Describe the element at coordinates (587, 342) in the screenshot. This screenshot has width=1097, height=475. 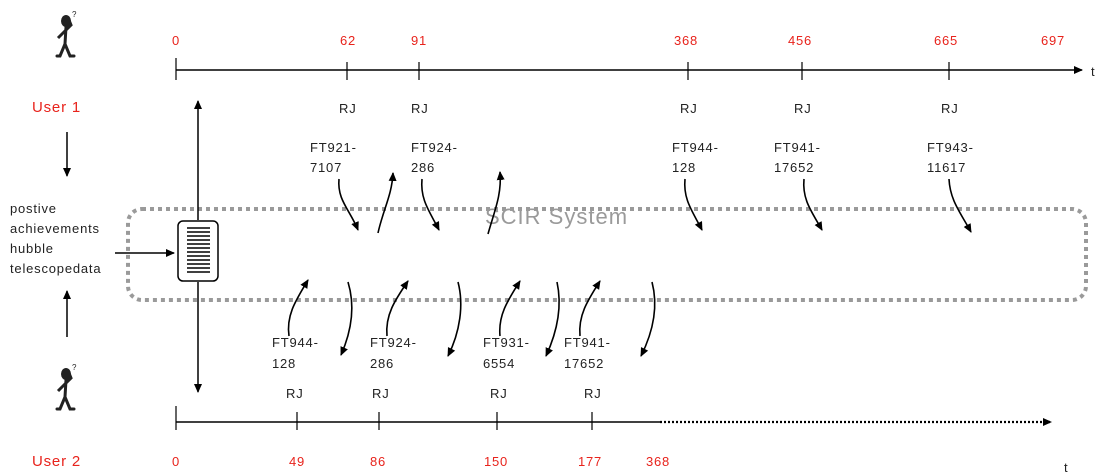
I see `user2-doc-id-line1: FT941-` at that location.